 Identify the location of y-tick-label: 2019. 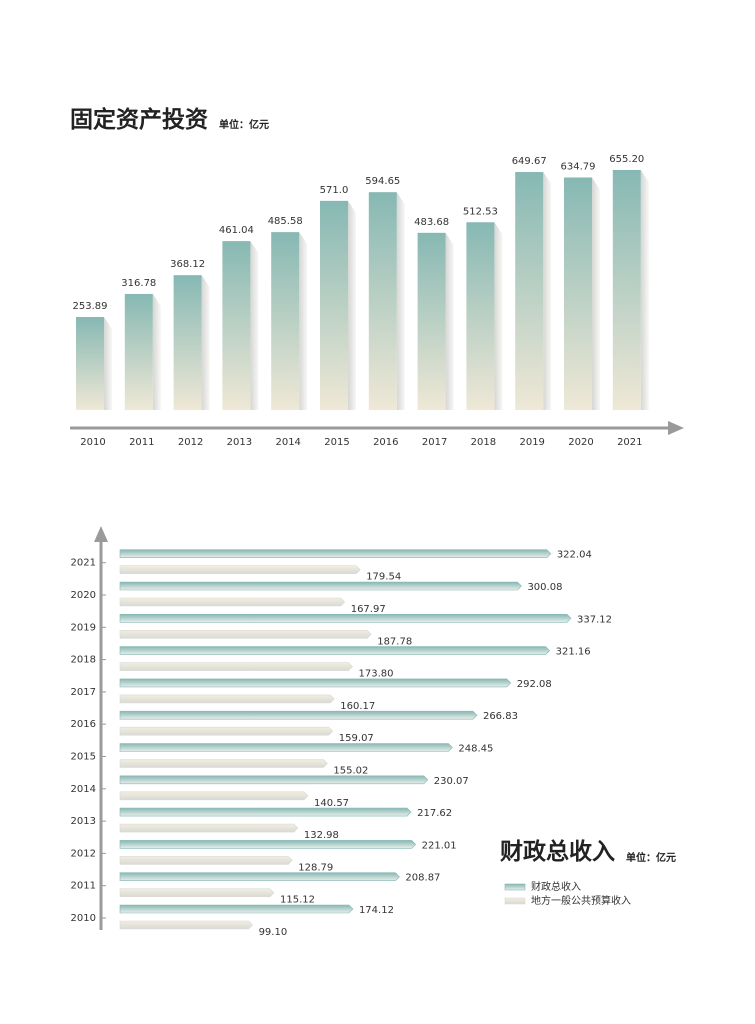
(83, 627).